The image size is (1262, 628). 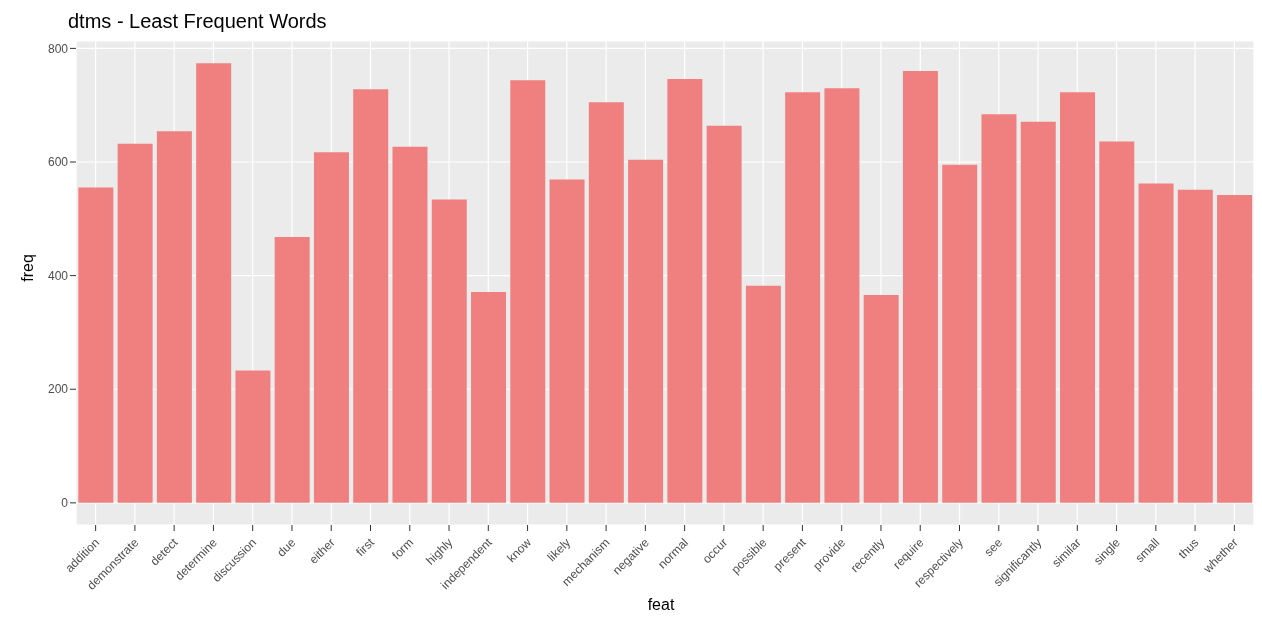 I want to click on y-tick-label: 200, so click(x=58, y=389).